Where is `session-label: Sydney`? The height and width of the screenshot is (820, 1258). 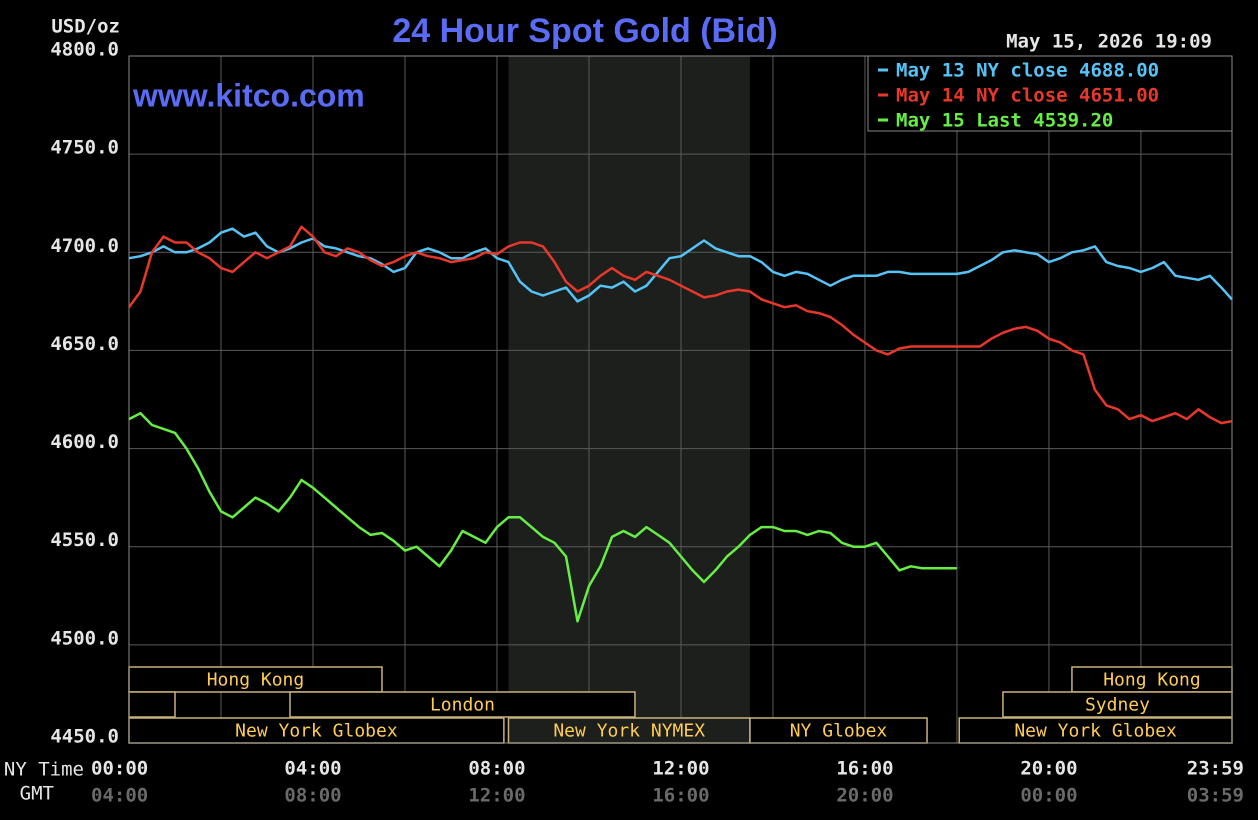
session-label: Sydney is located at coordinates (1117, 705).